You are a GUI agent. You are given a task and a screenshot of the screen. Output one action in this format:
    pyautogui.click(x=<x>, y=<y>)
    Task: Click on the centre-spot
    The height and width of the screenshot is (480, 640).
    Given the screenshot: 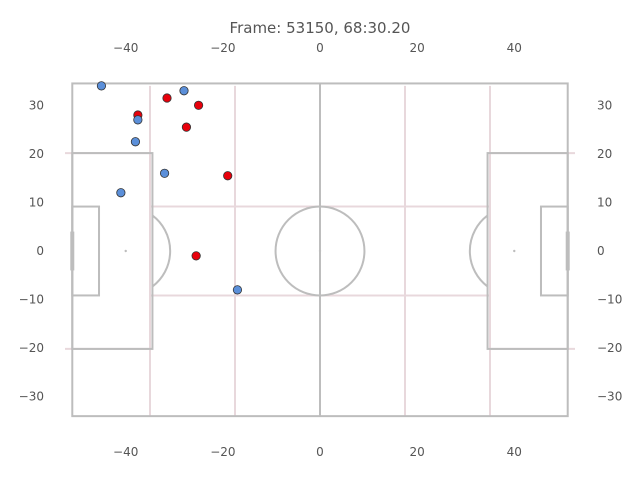 What is the action you would take?
    pyautogui.click(x=320, y=251)
    